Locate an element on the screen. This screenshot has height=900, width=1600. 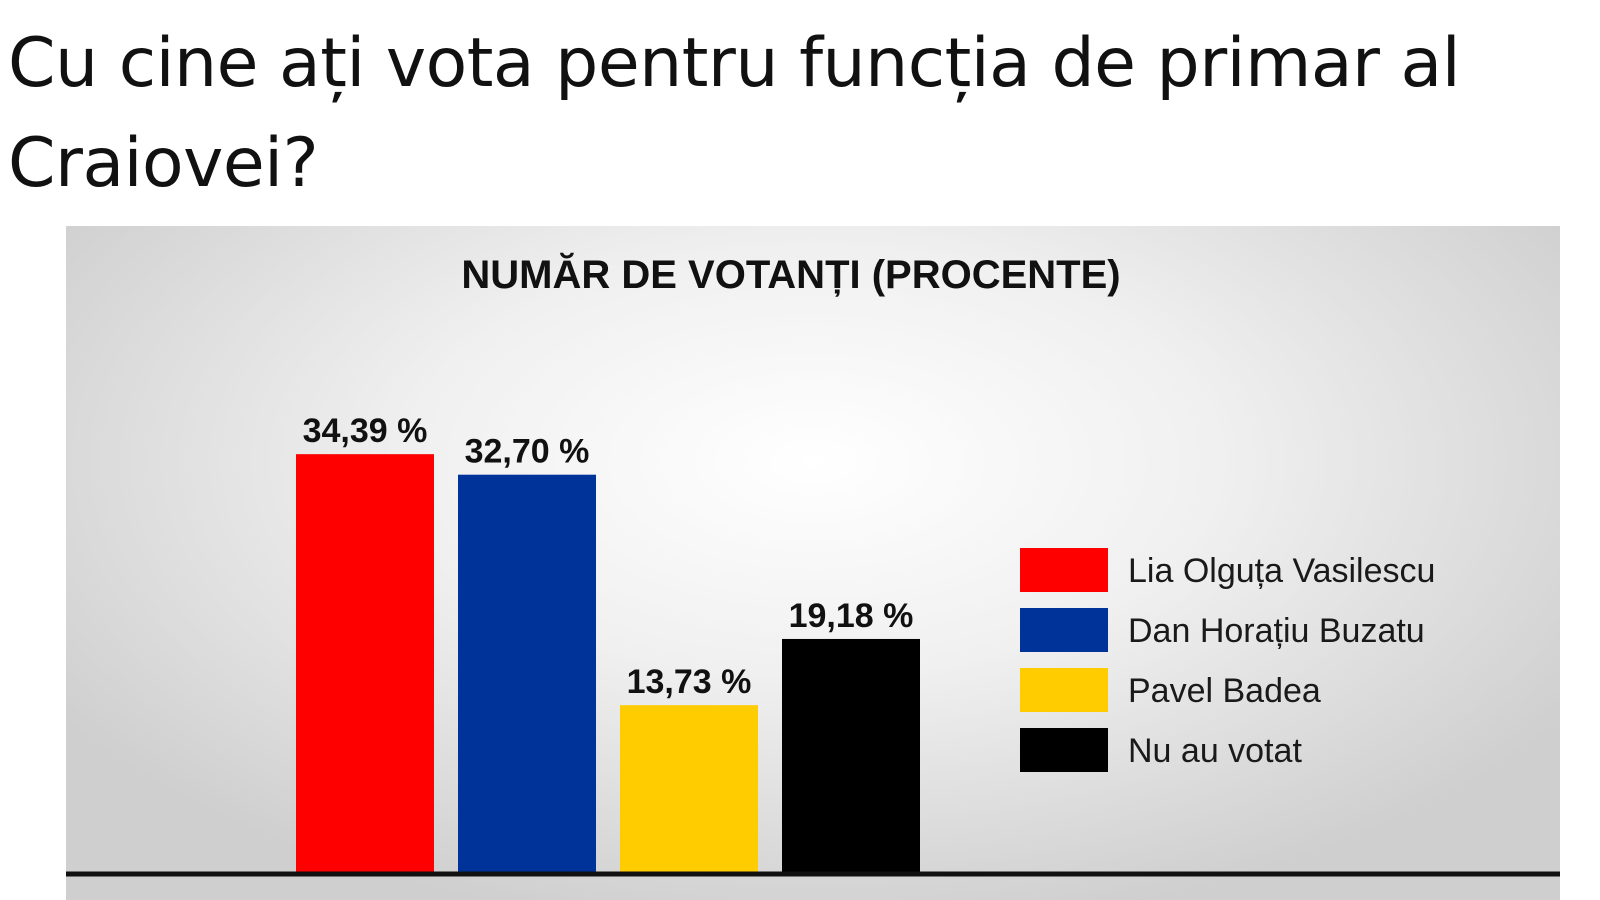
legend-label-3: Pavel Badea is located at coordinates (1224, 691).